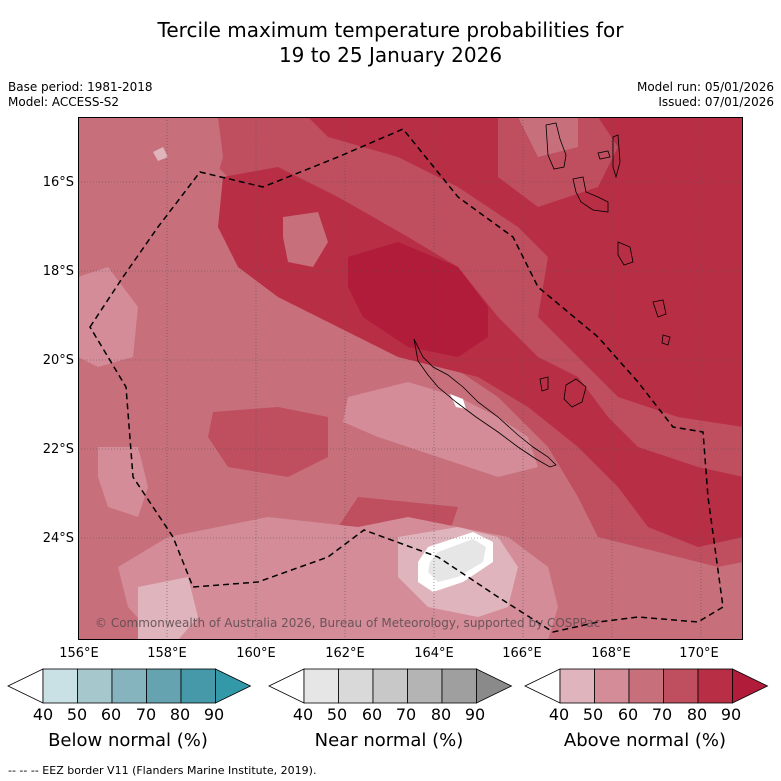 The width and height of the screenshot is (781, 781). What do you see at coordinates (233, 686) in the screenshot?
I see `legend-0-high-extend` at bounding box center [233, 686].